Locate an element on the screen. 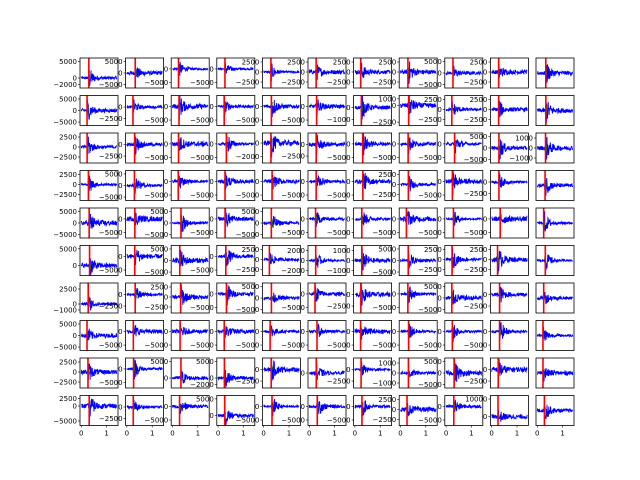 This screenshot has height=480, width=640. subplot-r6-c4: 5000 0 −5000 is located at coordinates (268, 298).